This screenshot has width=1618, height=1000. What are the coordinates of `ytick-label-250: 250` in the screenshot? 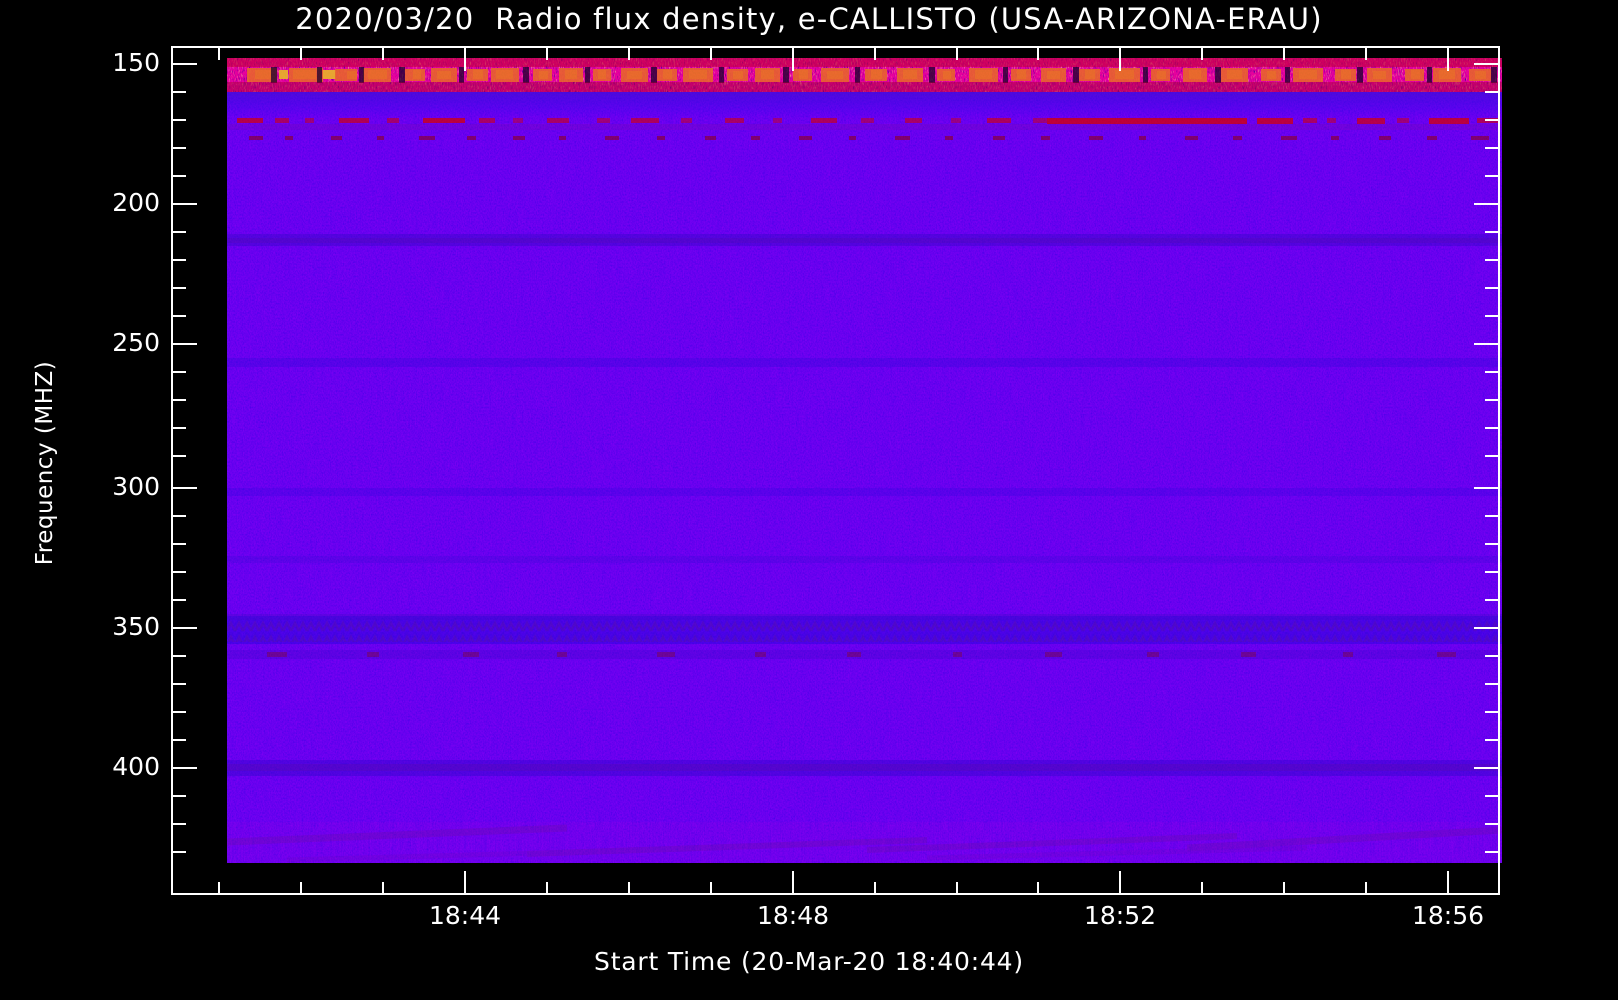 It's located at (136, 342).